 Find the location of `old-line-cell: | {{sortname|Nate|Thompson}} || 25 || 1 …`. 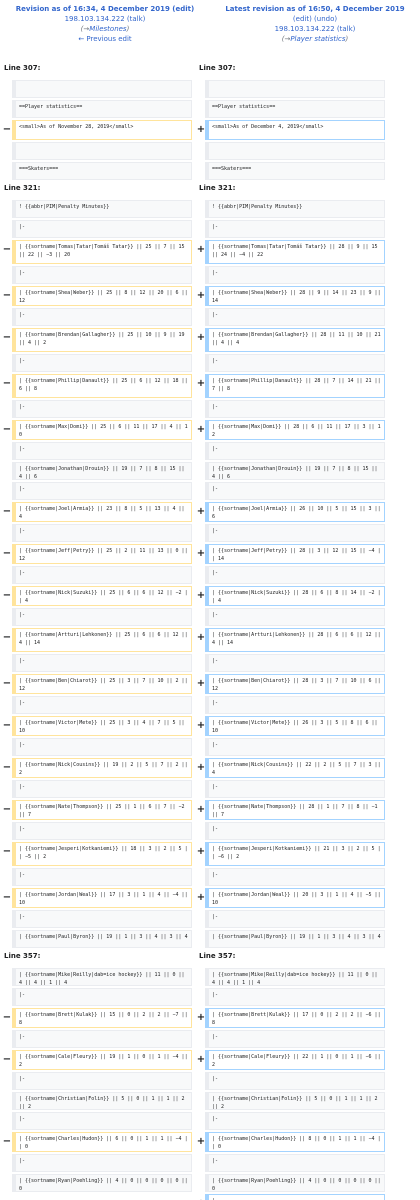

old-line-cell: | {{sortname|Nate|Thompson}} || 25 || 1 … is located at coordinates (102, 810).